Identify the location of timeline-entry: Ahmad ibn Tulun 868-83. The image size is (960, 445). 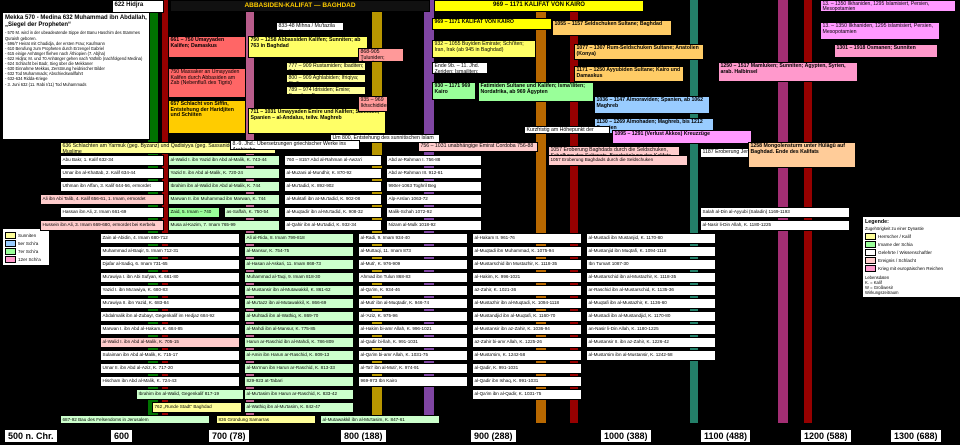
(413, 277).